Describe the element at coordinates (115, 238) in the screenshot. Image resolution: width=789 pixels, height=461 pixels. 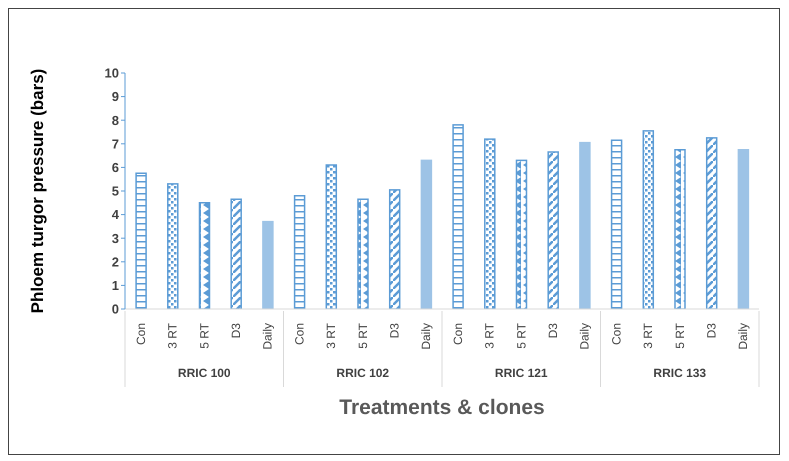
I see `y-tick-label: 3` at that location.